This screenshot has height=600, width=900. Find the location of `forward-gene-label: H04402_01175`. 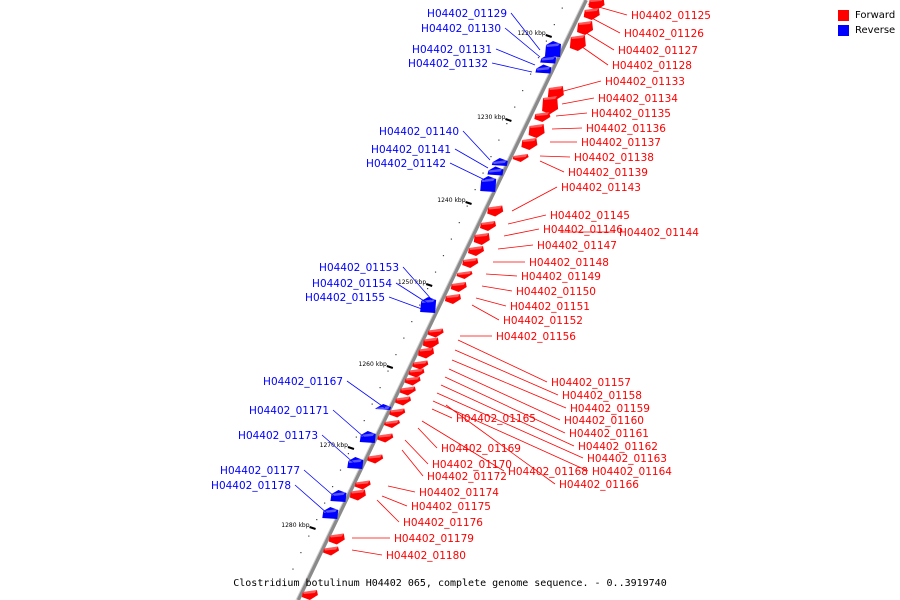

forward-gene-label: H04402_01175 is located at coordinates (451, 507).